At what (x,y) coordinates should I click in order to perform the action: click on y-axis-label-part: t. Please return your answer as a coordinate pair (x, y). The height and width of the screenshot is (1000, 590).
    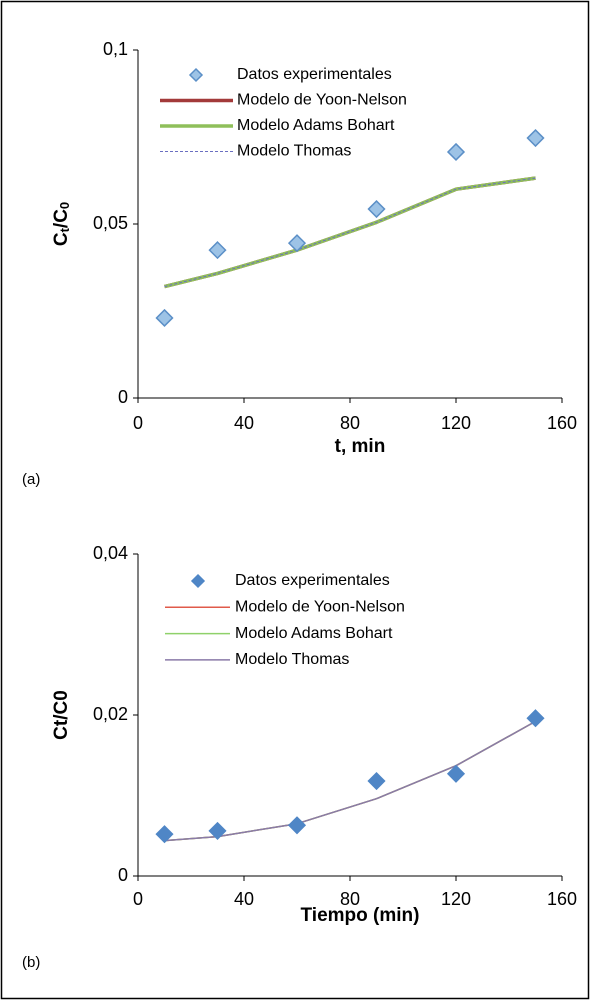
    Looking at the image, I should click on (64, 229).